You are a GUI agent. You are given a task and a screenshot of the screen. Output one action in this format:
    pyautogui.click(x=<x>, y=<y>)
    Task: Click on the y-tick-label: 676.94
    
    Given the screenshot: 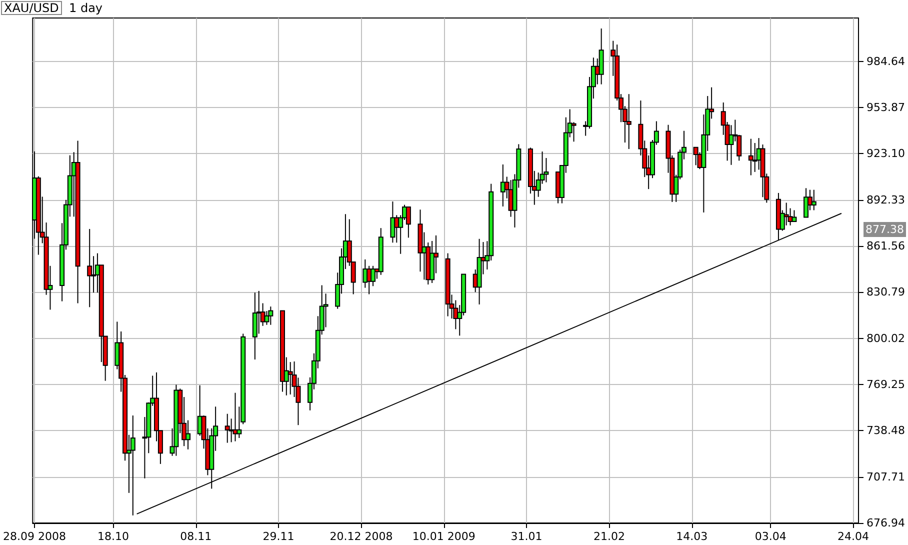 What is the action you would take?
    pyautogui.click(x=886, y=523)
    